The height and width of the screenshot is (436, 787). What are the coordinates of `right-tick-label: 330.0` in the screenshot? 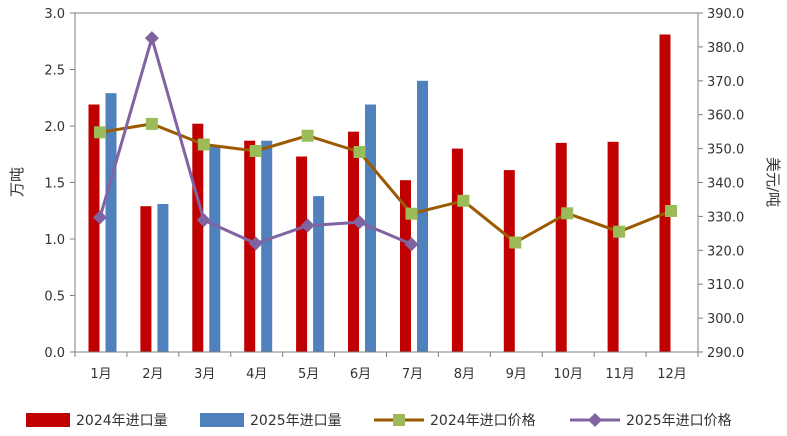 It's located at (725, 217).